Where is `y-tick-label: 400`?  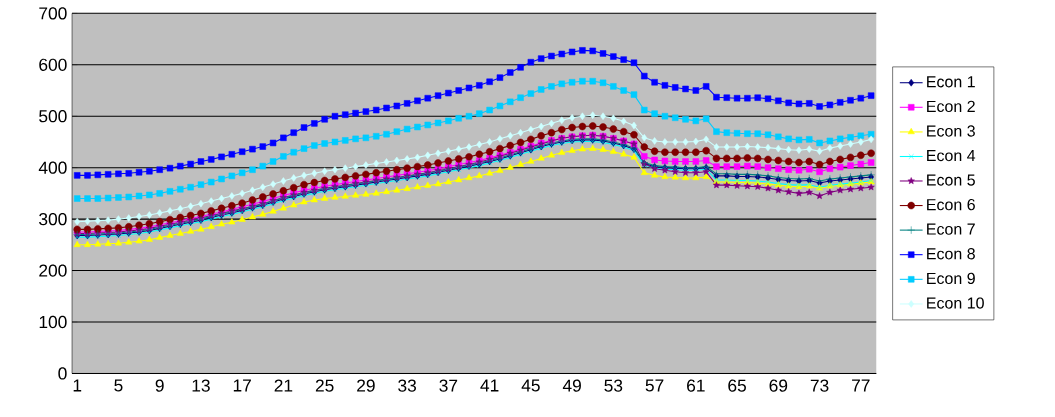 y-tick-label: 400 is located at coordinates (52, 167).